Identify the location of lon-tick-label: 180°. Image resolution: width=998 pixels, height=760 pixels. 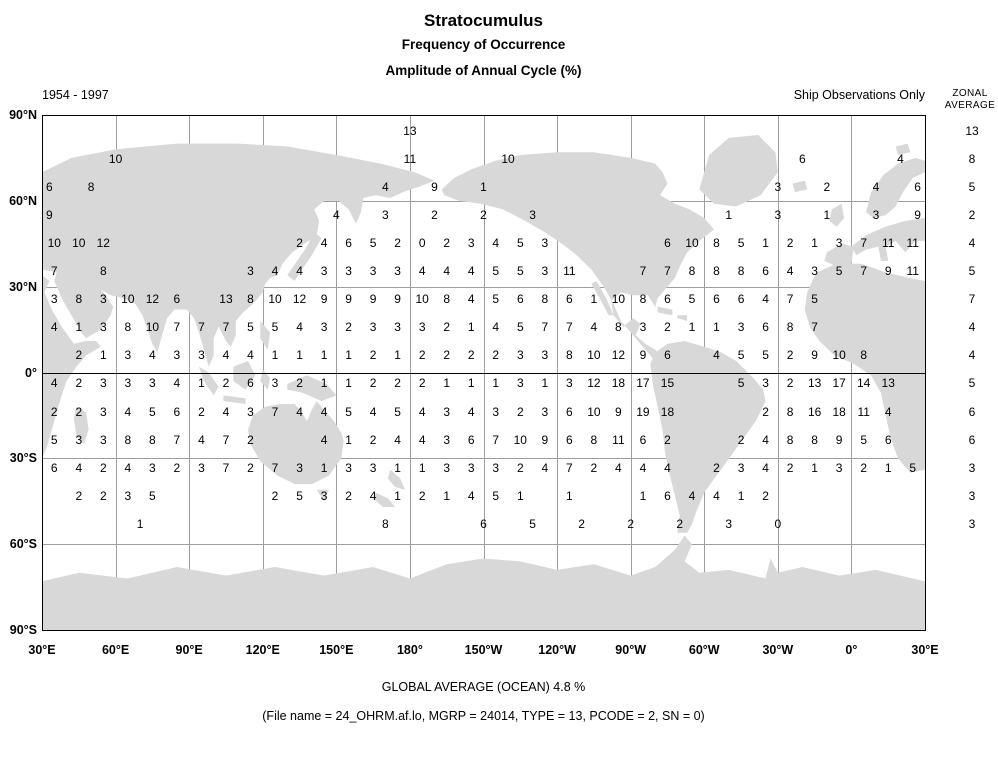
(409, 650).